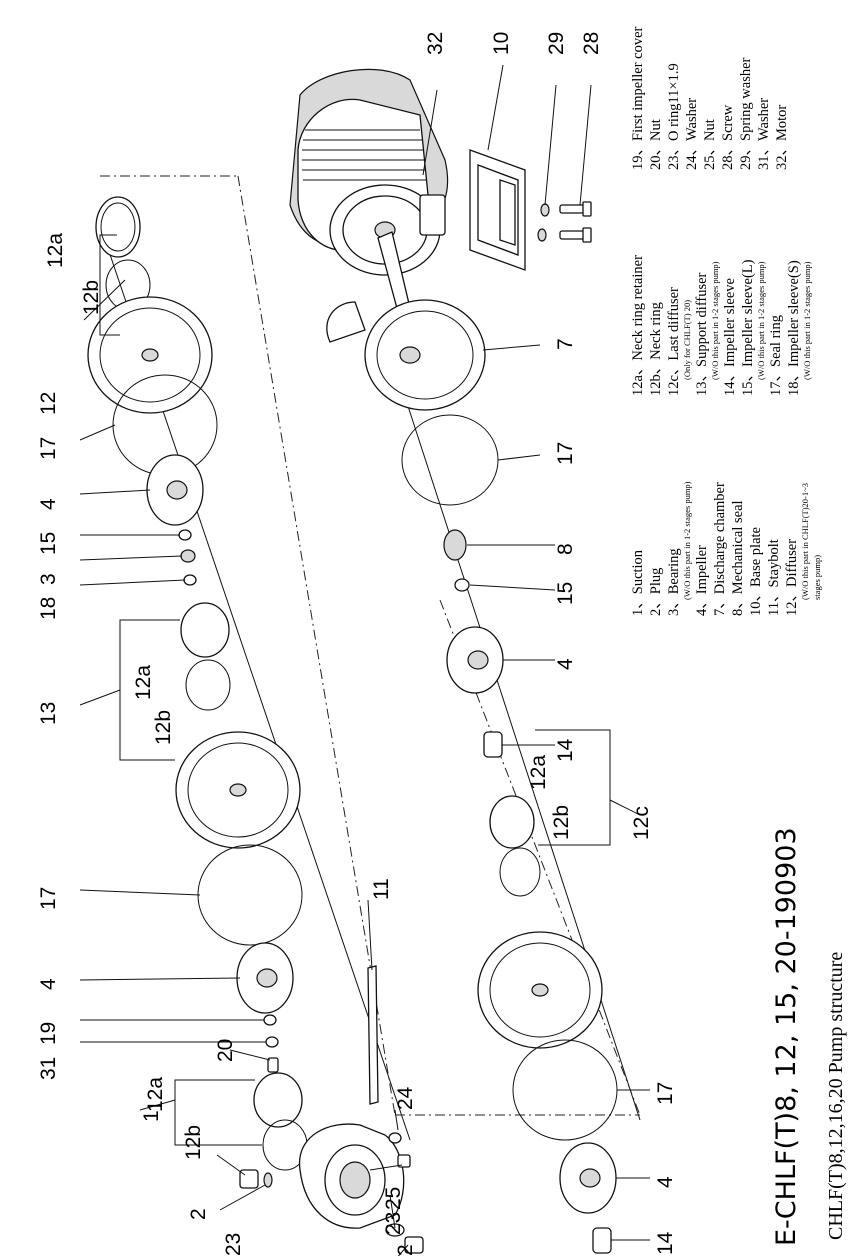 The height and width of the screenshot is (1256, 856). I want to click on legend-item: 1、Suction, so click(638, 582).